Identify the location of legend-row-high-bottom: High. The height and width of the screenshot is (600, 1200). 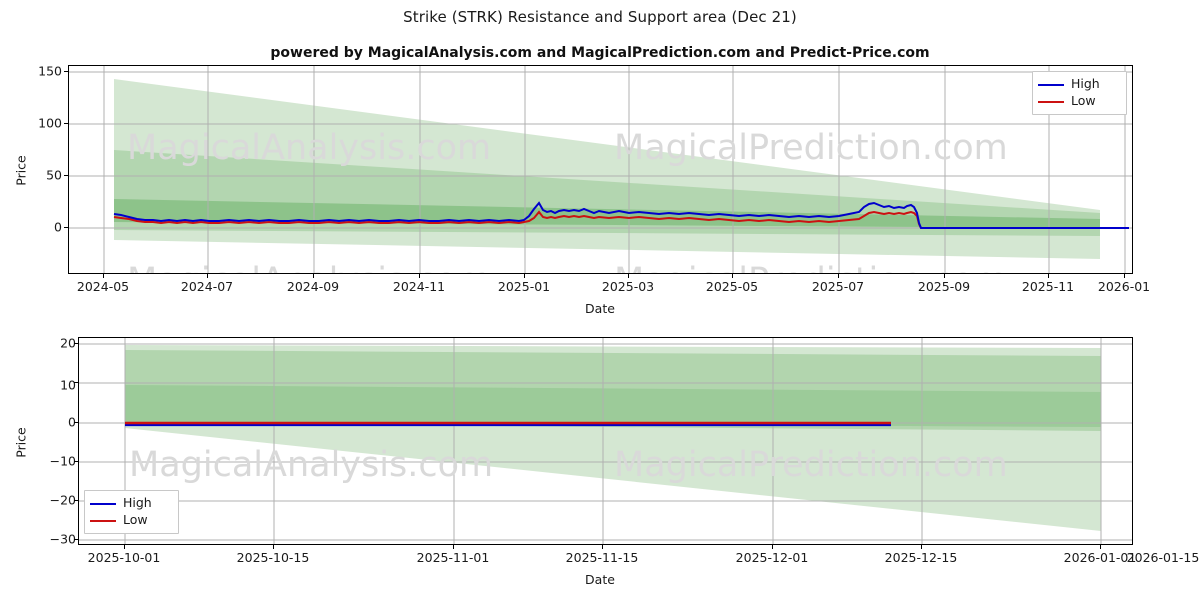
(130, 503).